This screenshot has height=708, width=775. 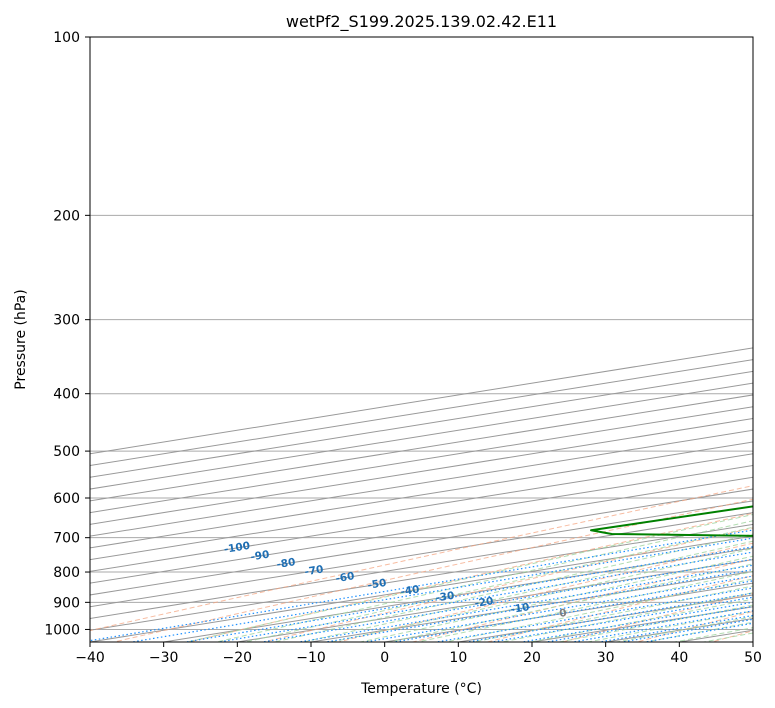 I want to click on y-tick-label: 200, so click(x=66, y=216).